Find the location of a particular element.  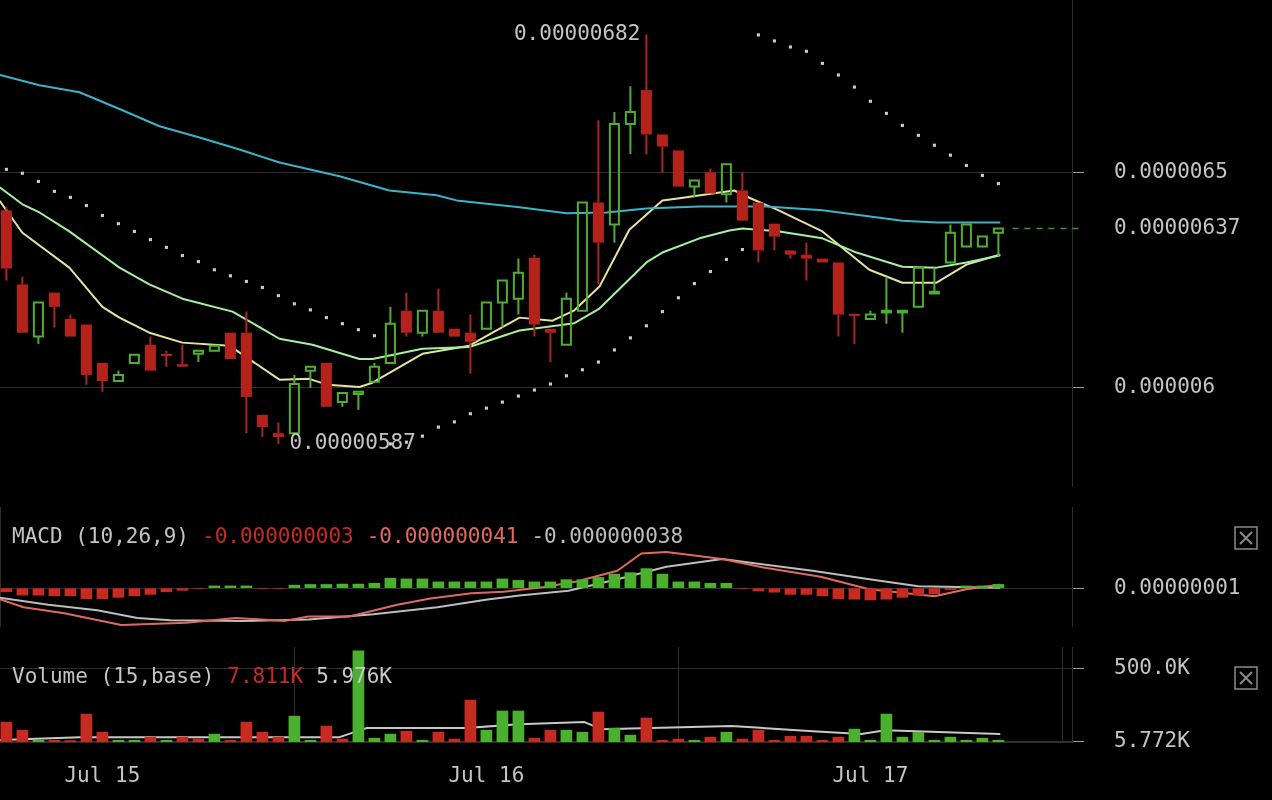

text: -0.000000041 is located at coordinates (442, 536).